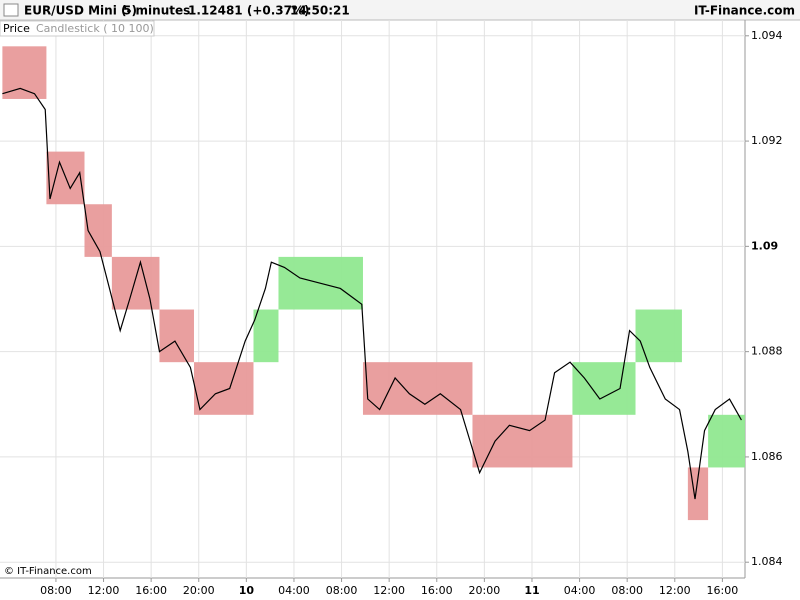 This screenshot has width=800, height=600. What do you see at coordinates (156, 11) in the screenshot?
I see `interval: 5 minutes` at bounding box center [156, 11].